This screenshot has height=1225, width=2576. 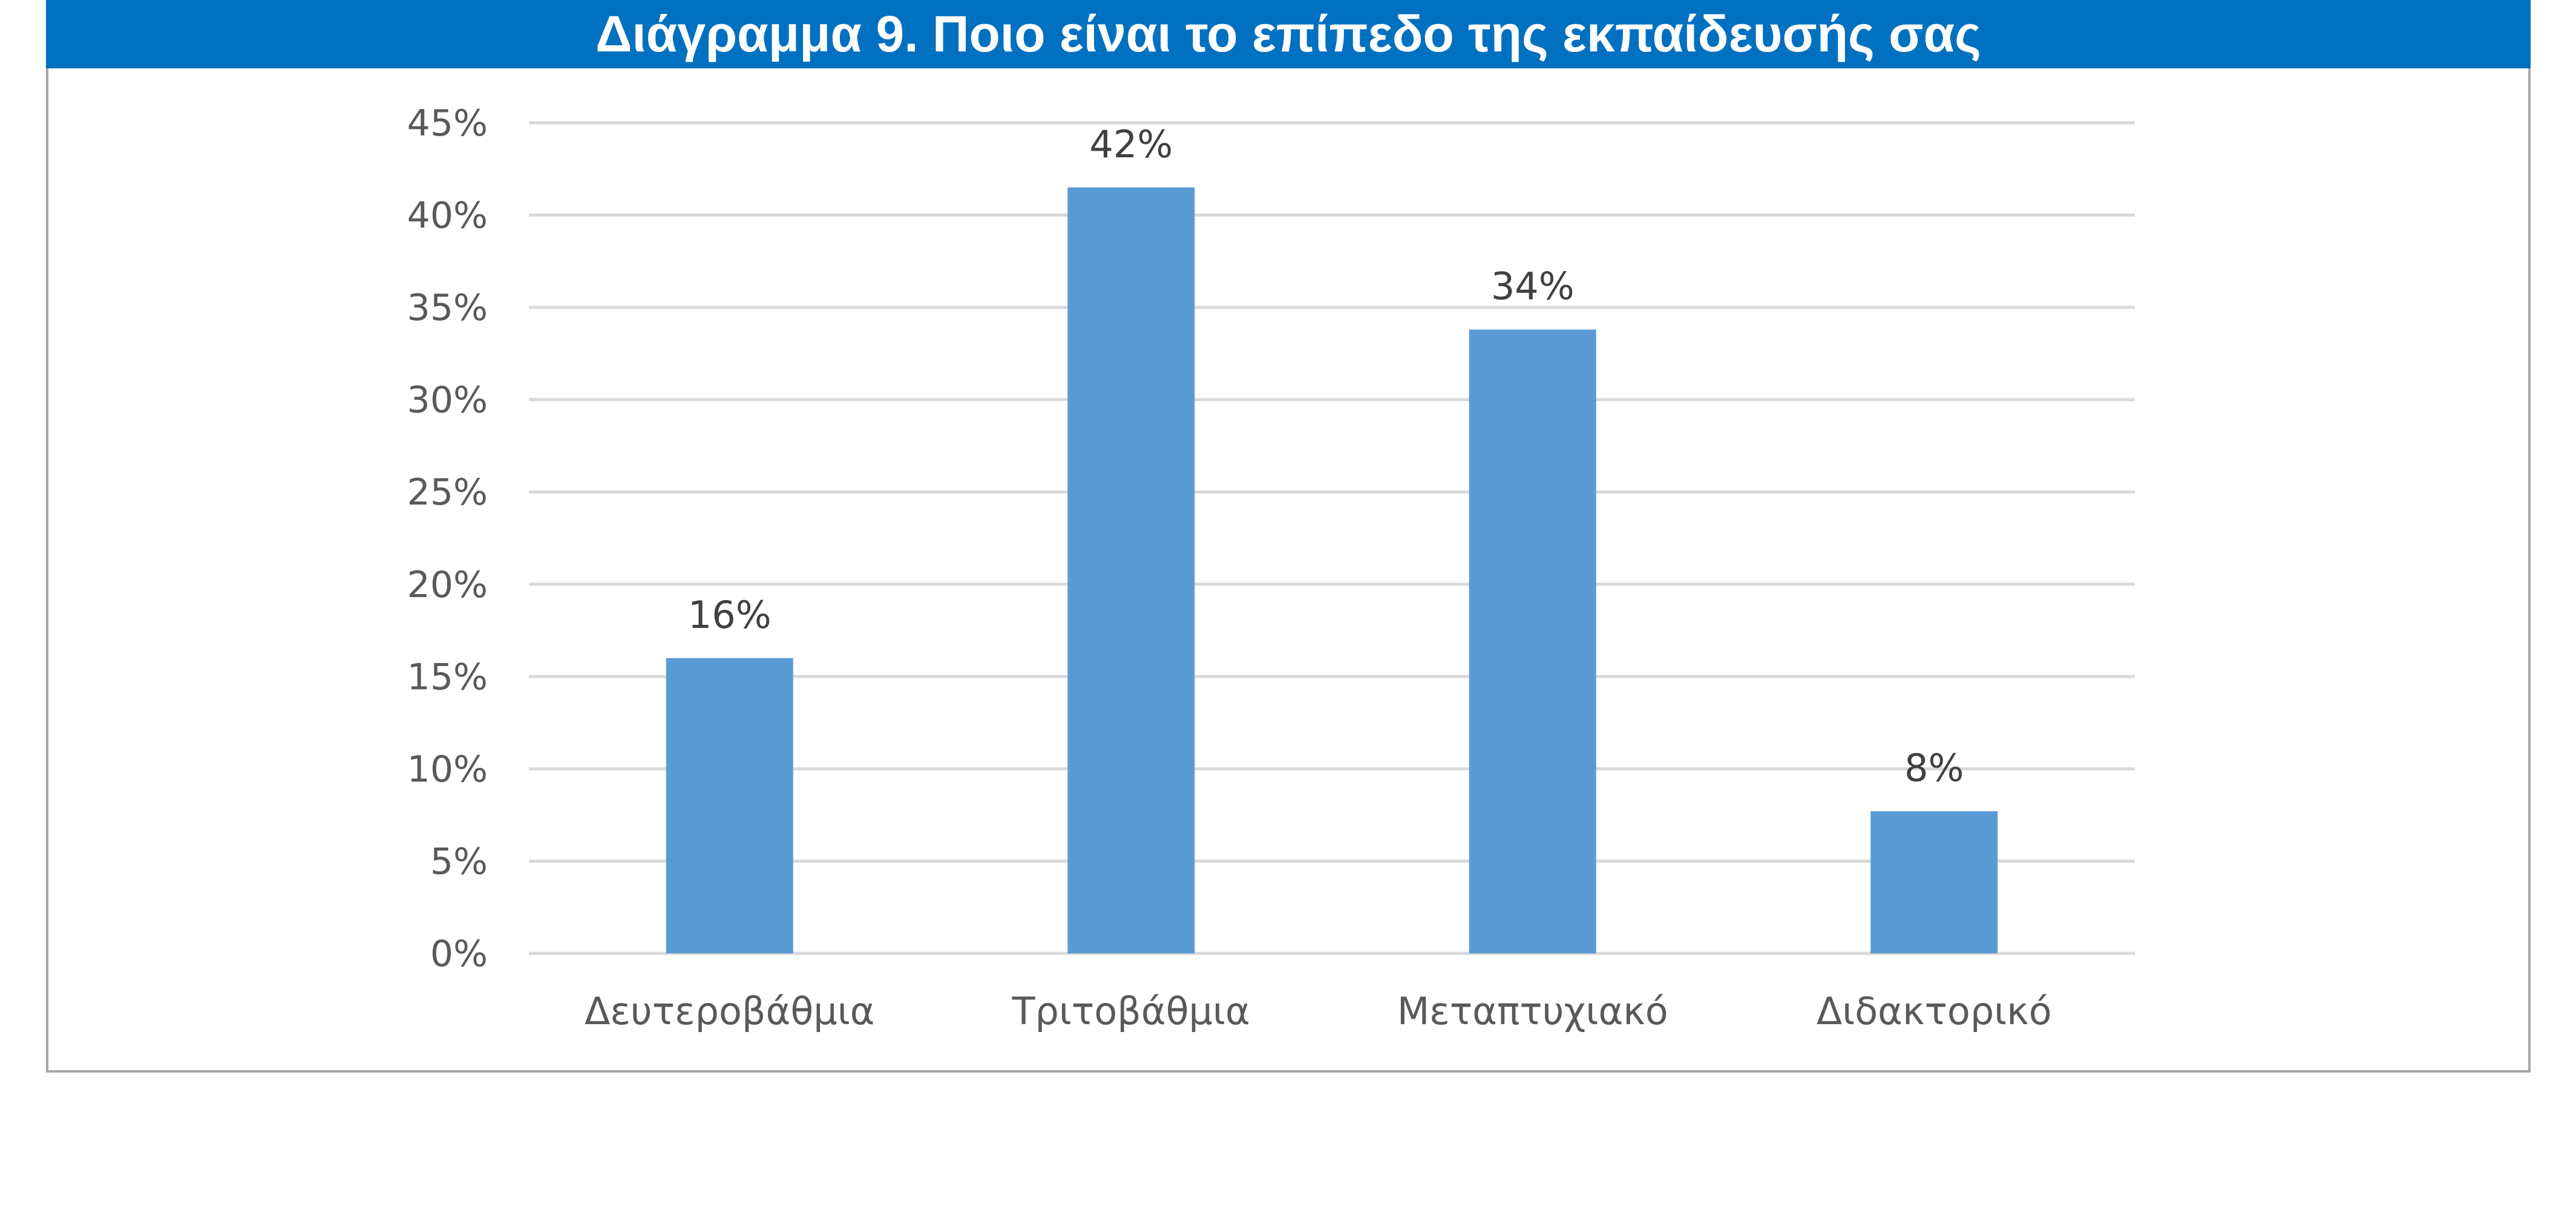 What do you see at coordinates (447, 308) in the screenshot?
I see `y-tick-label: 35%` at bounding box center [447, 308].